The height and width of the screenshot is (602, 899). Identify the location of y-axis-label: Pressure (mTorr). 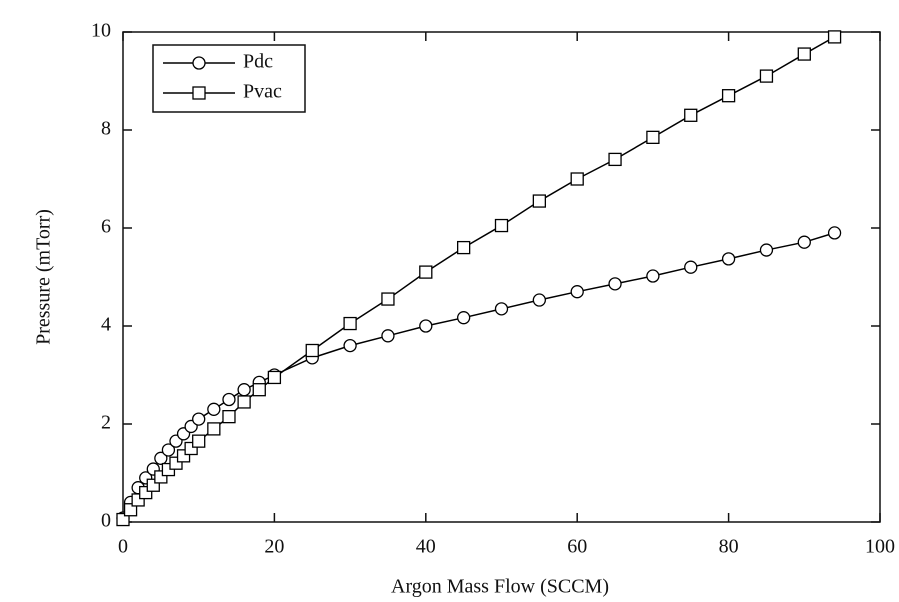
(44, 277).